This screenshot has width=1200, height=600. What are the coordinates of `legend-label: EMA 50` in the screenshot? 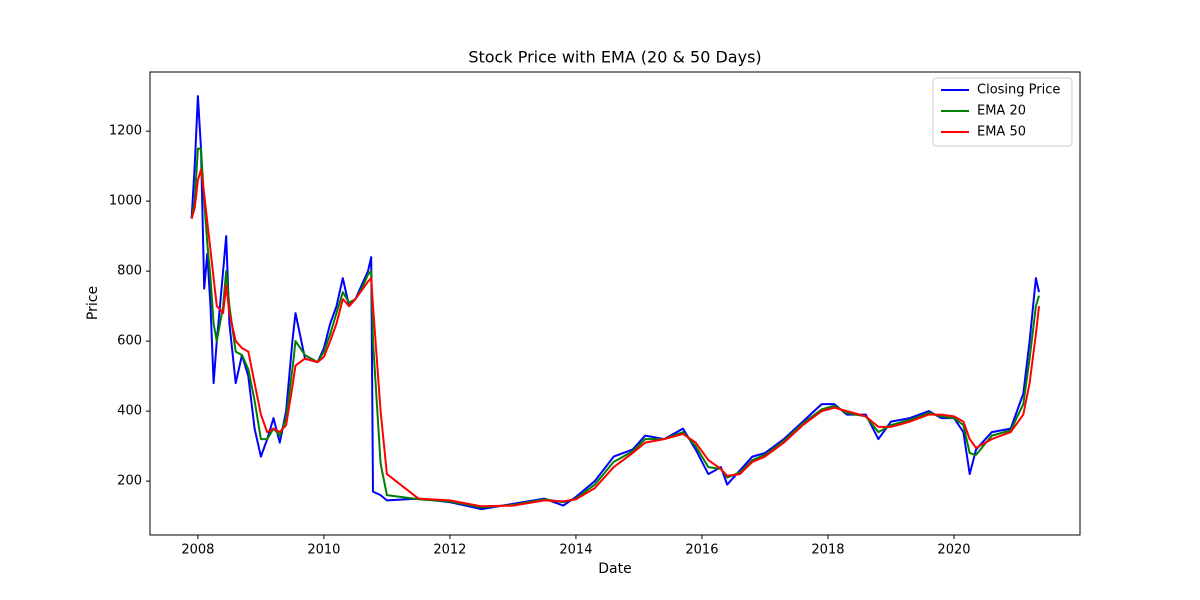 It's located at (1001, 132).